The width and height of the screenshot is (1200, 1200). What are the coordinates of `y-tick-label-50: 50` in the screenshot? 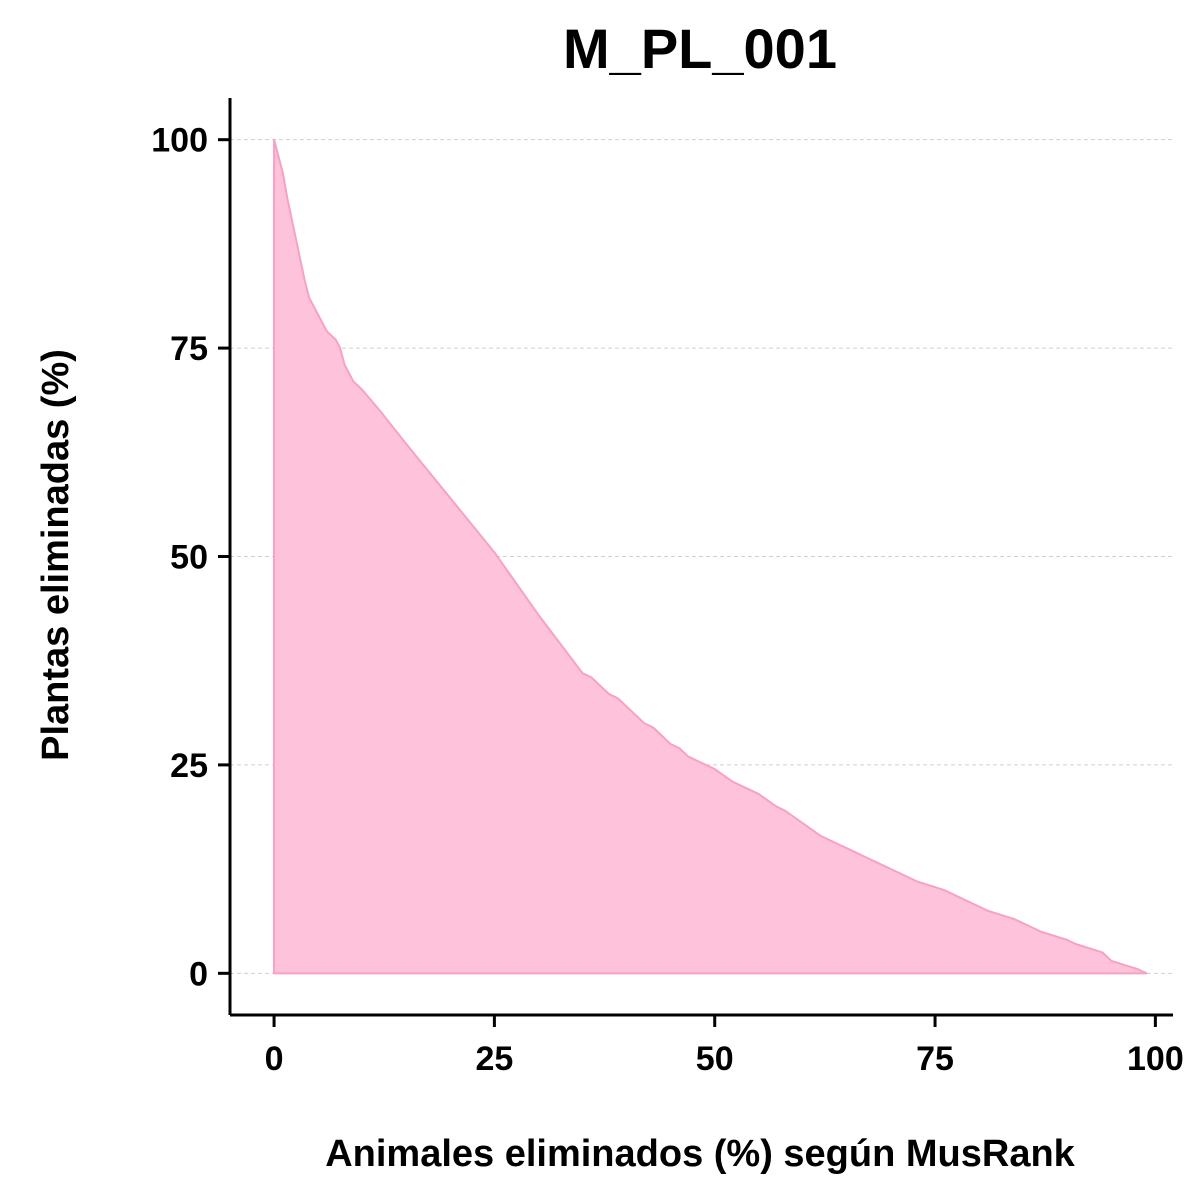 It's located at (189, 558).